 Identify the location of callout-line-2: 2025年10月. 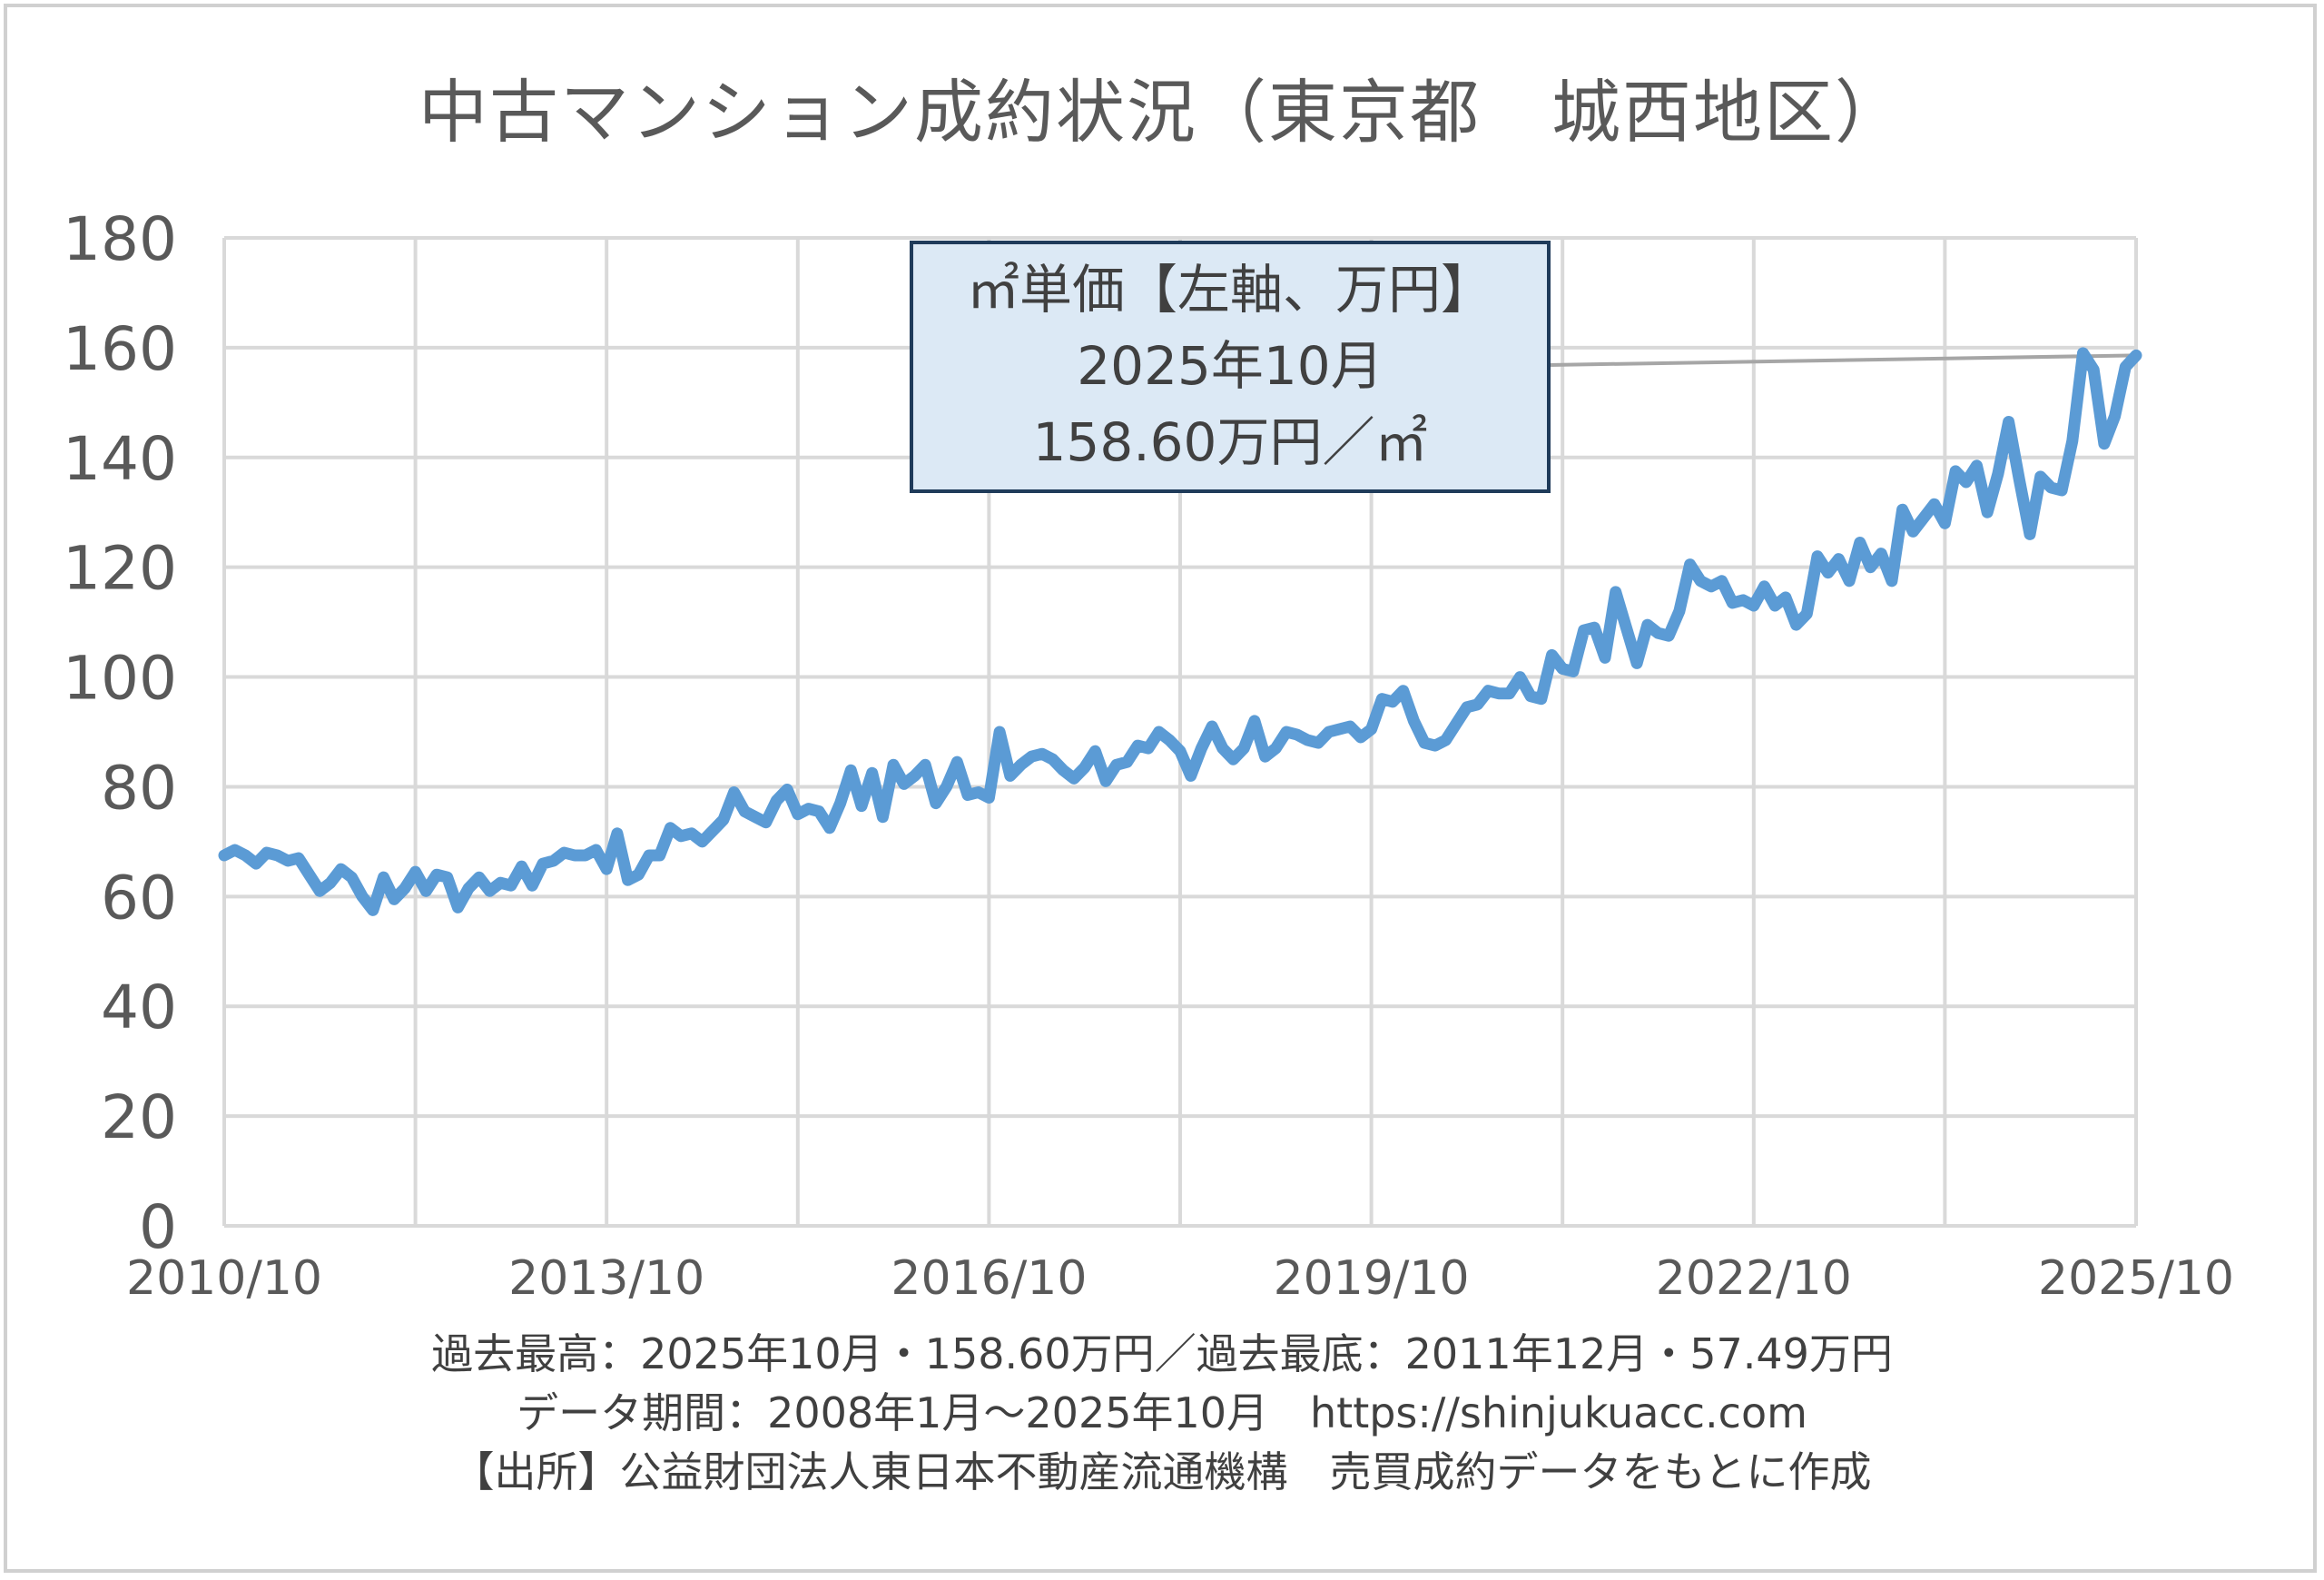
(1230, 366).